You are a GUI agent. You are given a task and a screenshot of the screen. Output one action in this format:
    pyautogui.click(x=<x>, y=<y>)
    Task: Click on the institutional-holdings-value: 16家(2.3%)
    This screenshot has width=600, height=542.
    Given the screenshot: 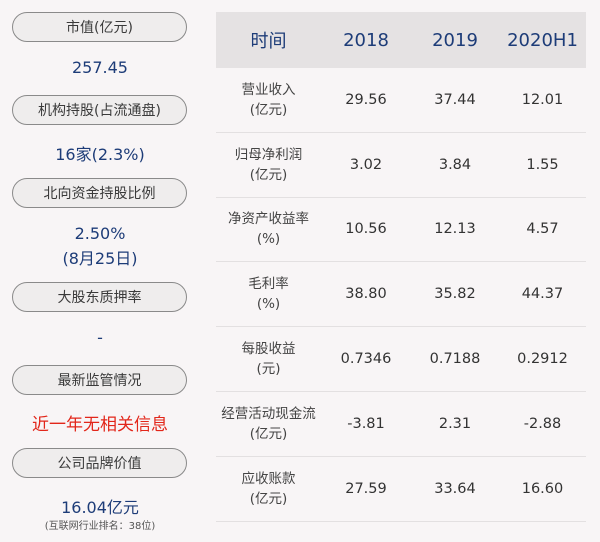 What is the action you would take?
    pyautogui.click(x=100, y=154)
    